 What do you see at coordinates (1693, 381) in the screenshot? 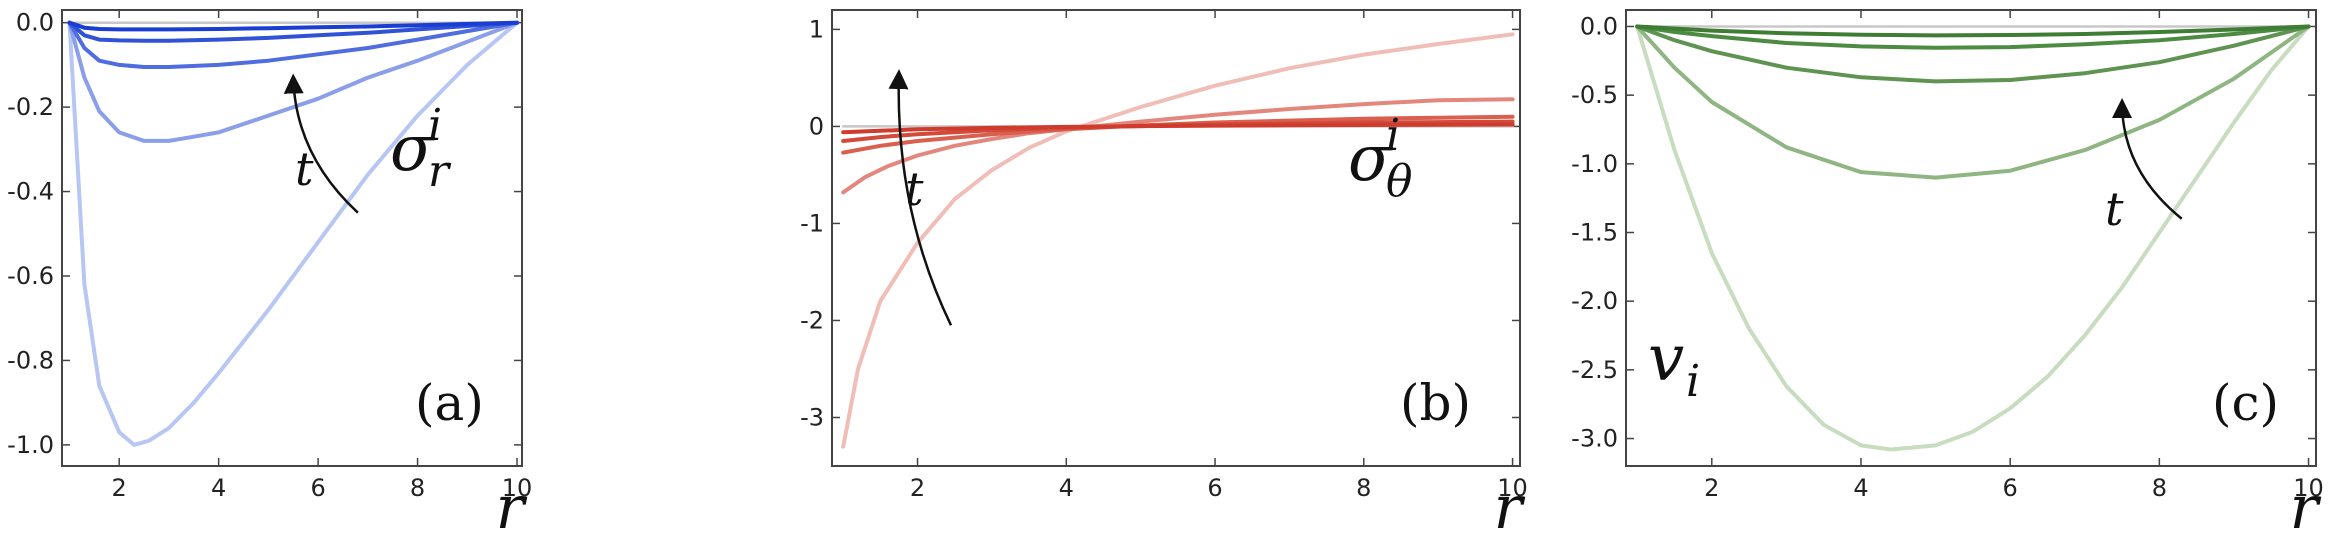
I see `series-symbol-sub: i` at bounding box center [1693, 381].